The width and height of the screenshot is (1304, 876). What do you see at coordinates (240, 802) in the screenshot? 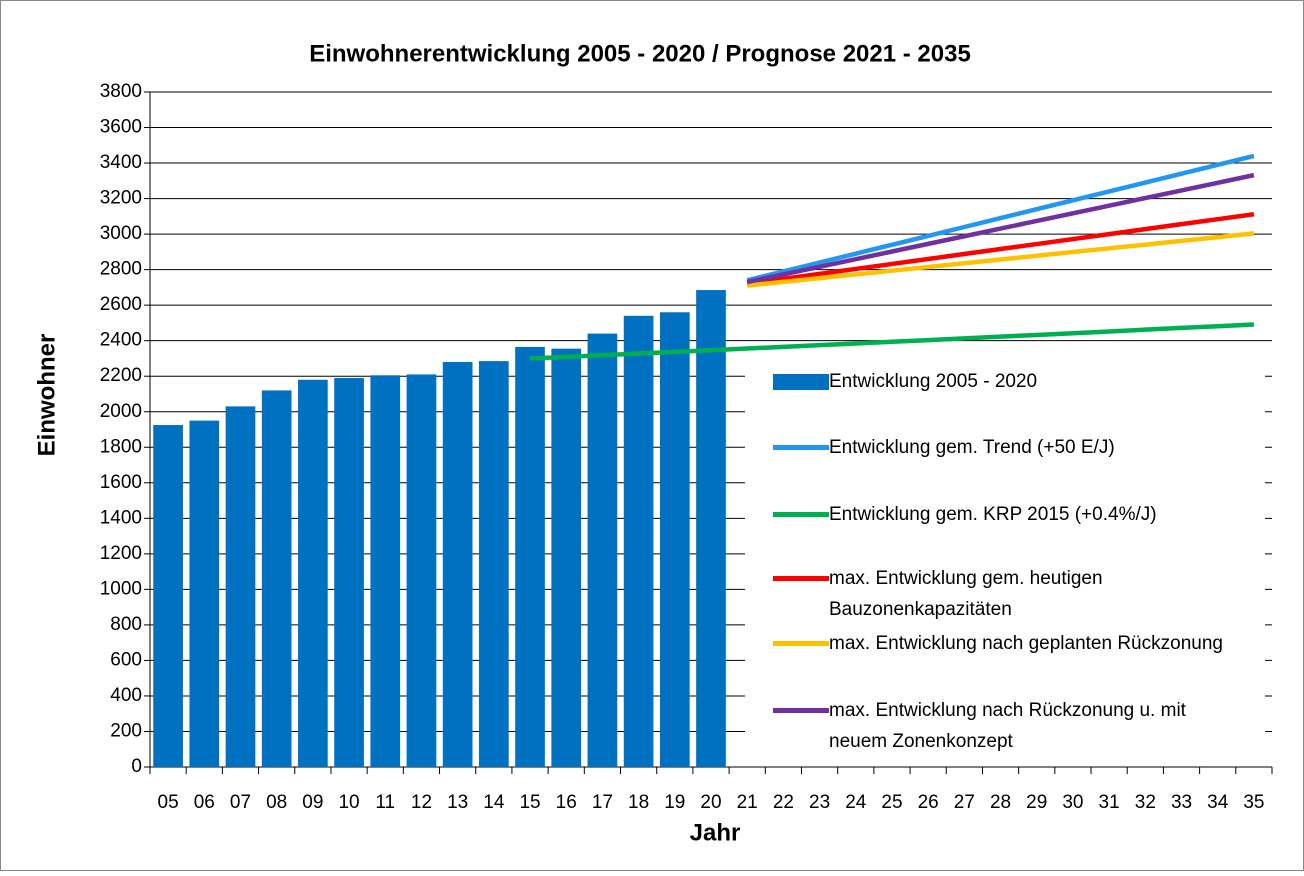
I see `x-tick-label: 07` at bounding box center [240, 802].